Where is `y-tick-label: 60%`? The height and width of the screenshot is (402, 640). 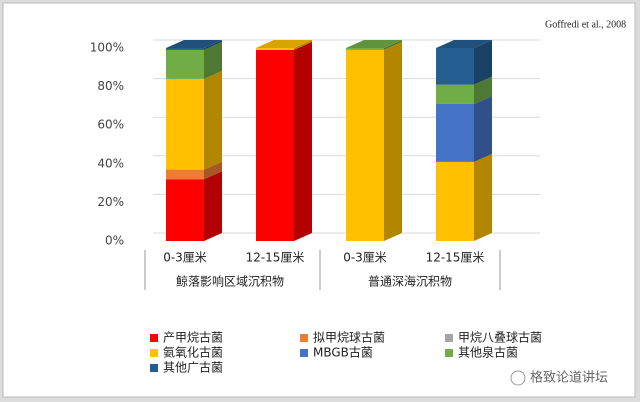 y-tick-label: 60% is located at coordinates (110, 125).